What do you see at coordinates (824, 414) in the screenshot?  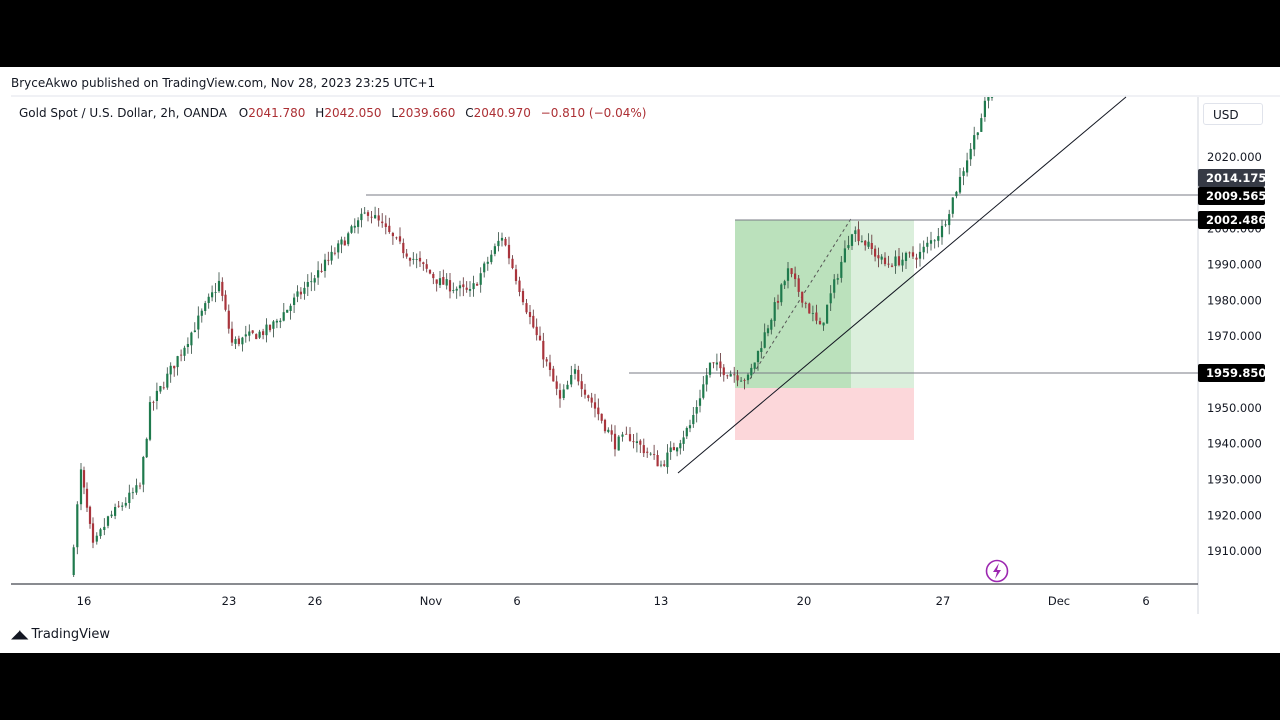 I see `stop-zone` at bounding box center [824, 414].